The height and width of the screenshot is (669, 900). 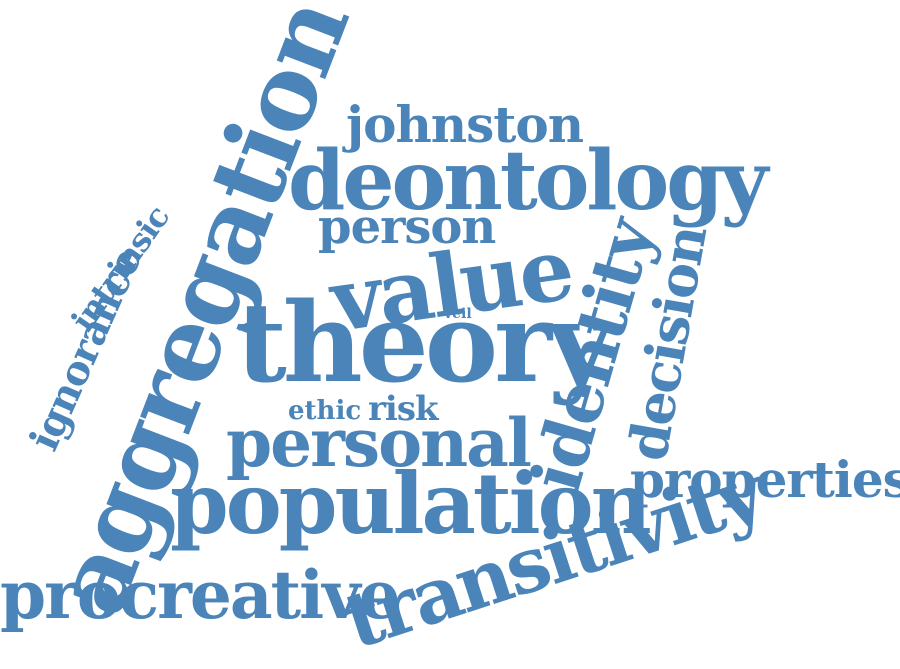 I want to click on word-person: person, so click(x=407, y=227).